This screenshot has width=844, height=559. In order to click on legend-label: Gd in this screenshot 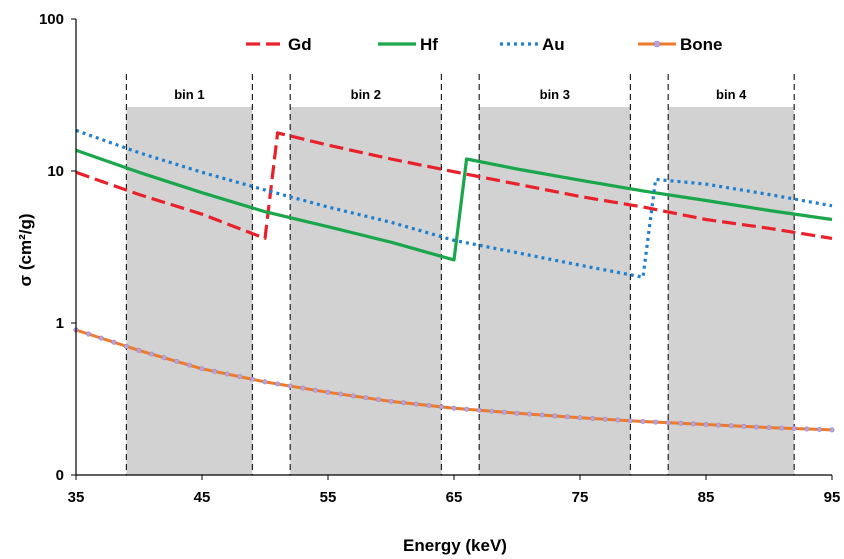, I will do `click(300, 44)`.